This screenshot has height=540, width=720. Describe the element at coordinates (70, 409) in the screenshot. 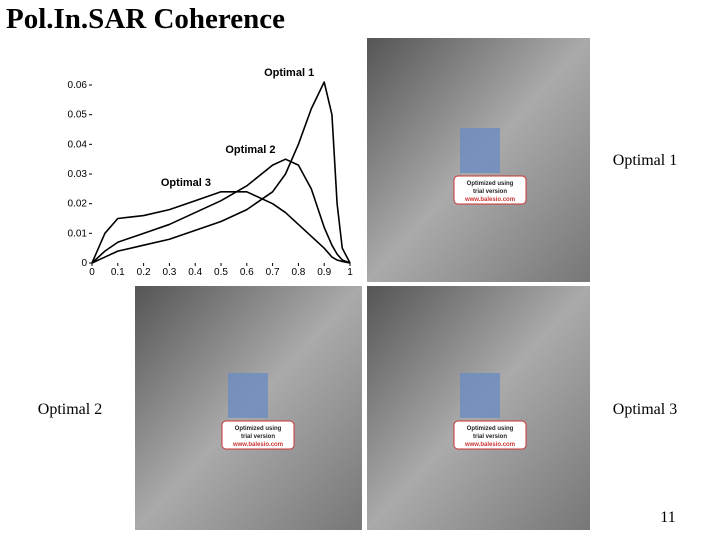

I see `caption: Optimal 2` at that location.